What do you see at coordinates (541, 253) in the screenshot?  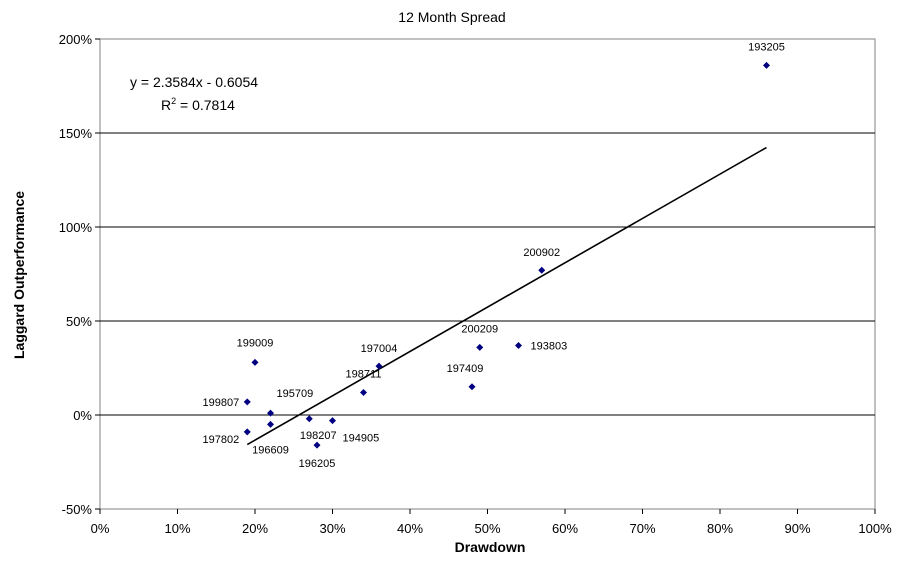 I see `data-point-label: 200902` at bounding box center [541, 253].